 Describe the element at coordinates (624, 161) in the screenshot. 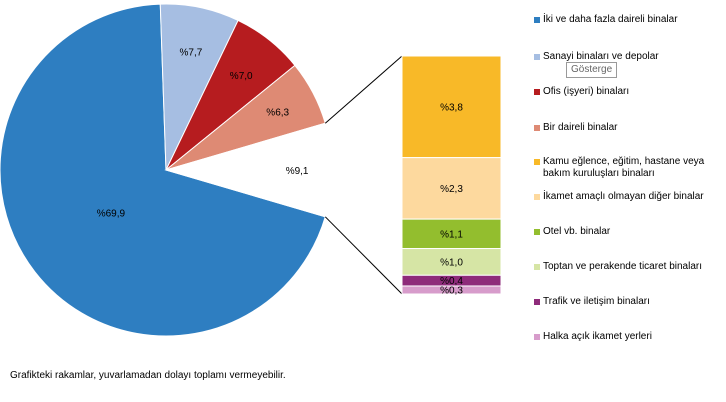

I see `legend-label-line1: Kamu eğlence, eğitim, hastane veya` at that location.